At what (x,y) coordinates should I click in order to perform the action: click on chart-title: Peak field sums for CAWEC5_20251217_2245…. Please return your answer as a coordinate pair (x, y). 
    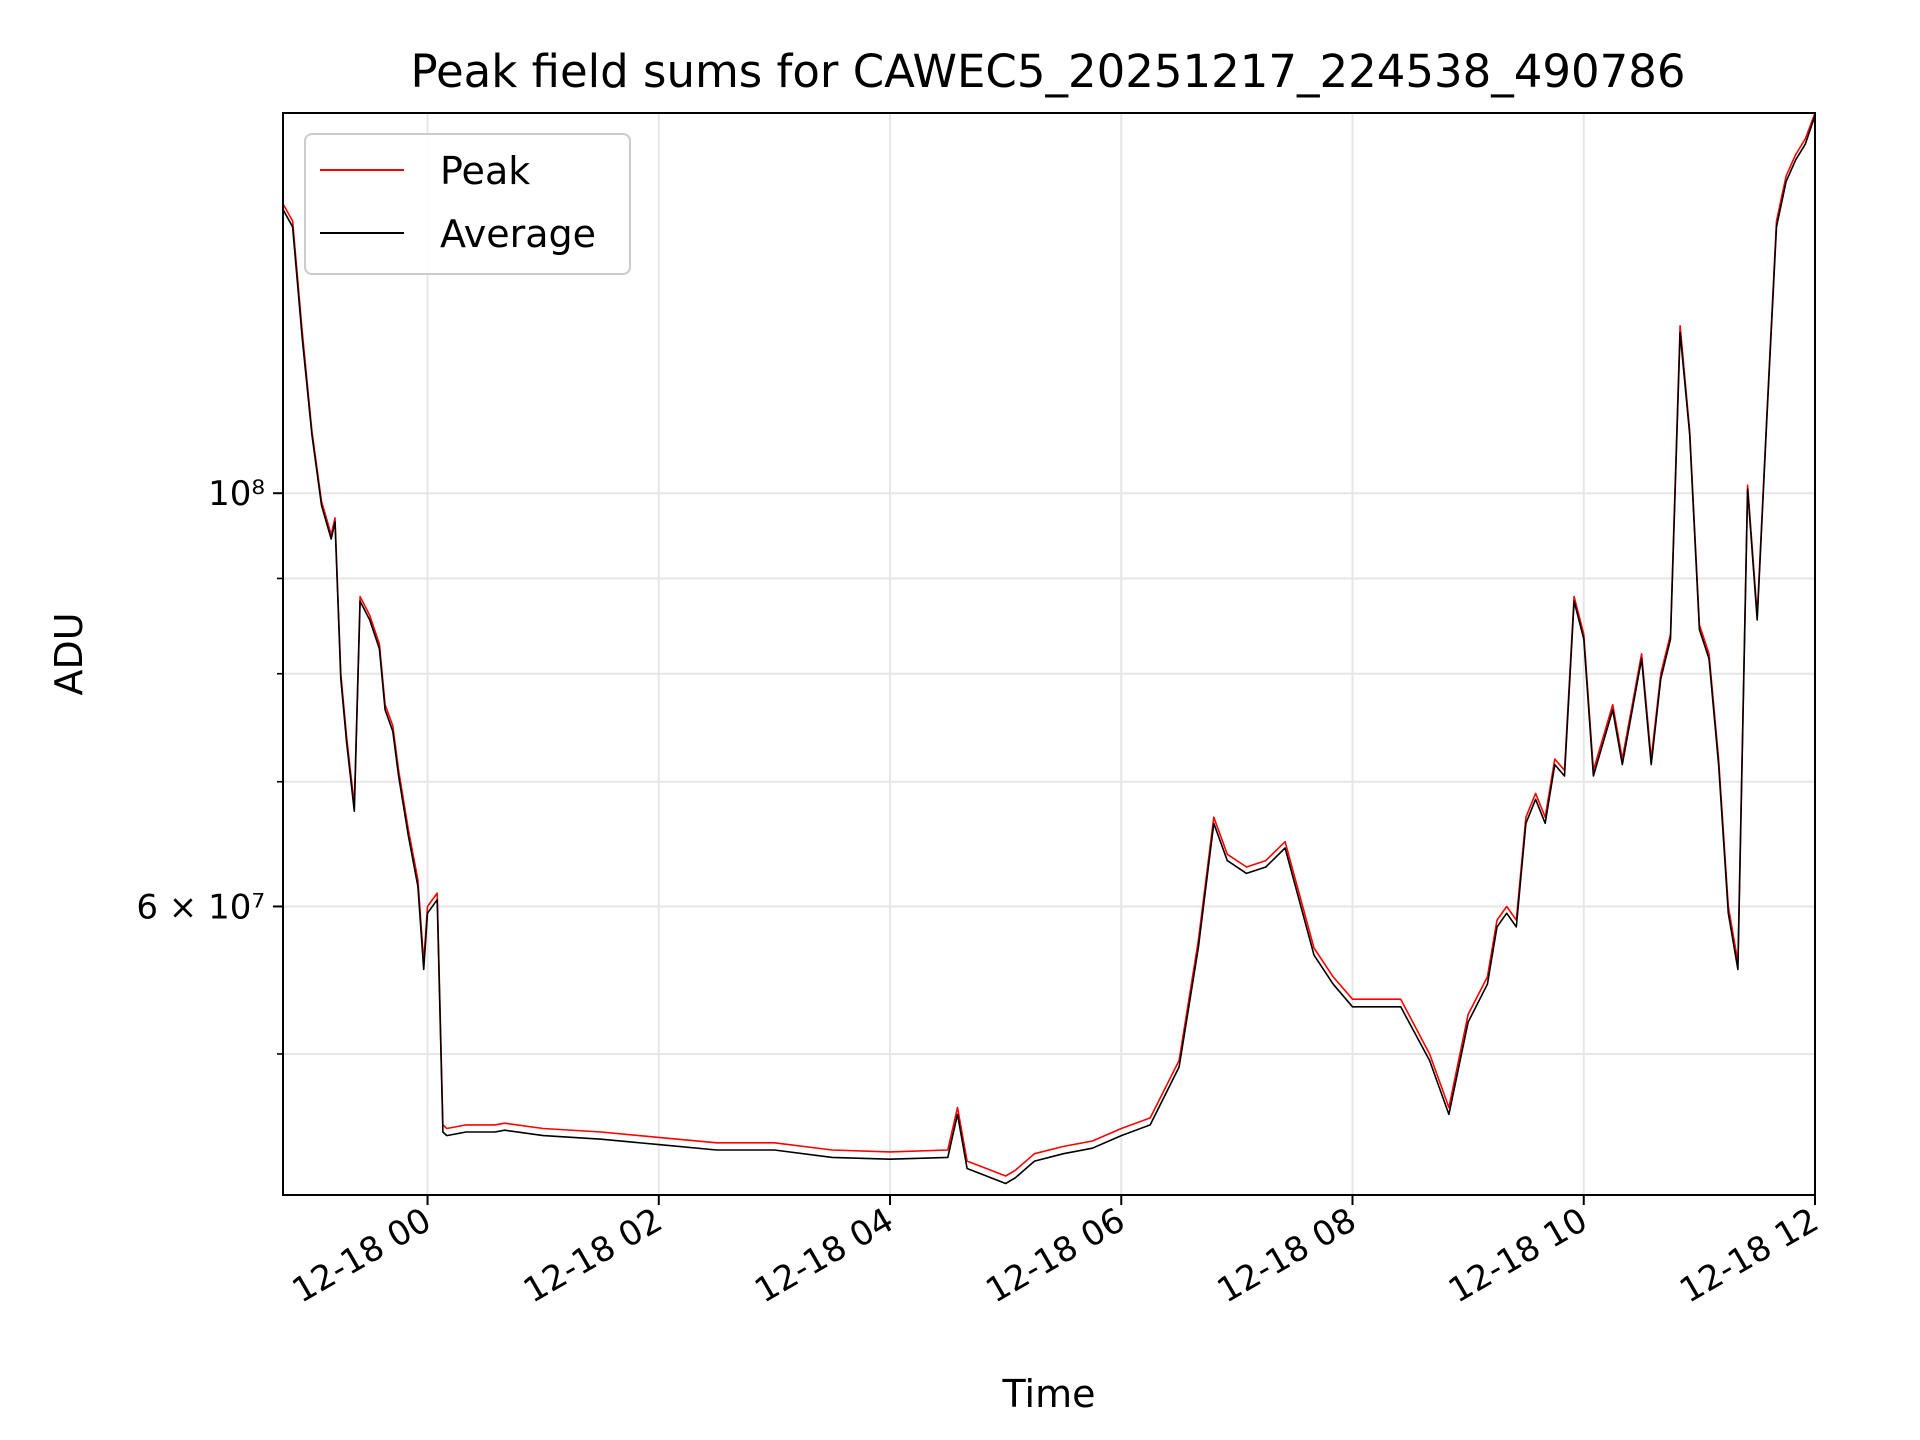
    Looking at the image, I should click on (1047, 71).